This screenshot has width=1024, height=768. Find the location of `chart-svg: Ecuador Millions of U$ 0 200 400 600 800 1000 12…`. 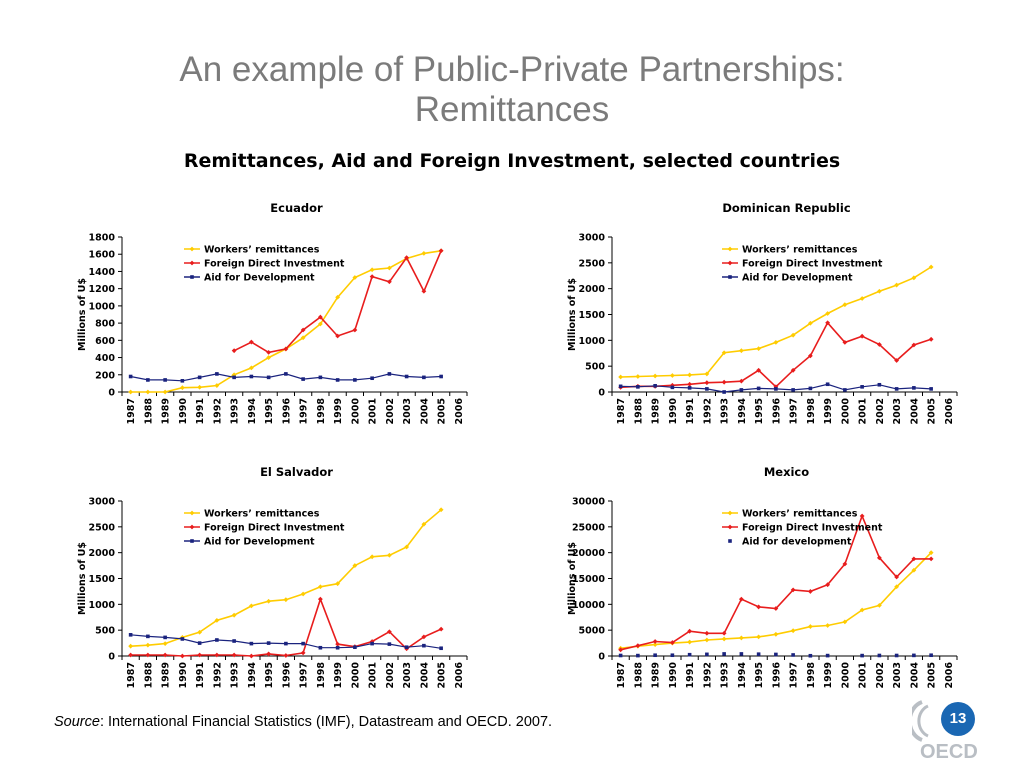

chart-svg: Ecuador Millions of U$ 0 200 400 600 800 1000 12… is located at coordinates (272, 313).